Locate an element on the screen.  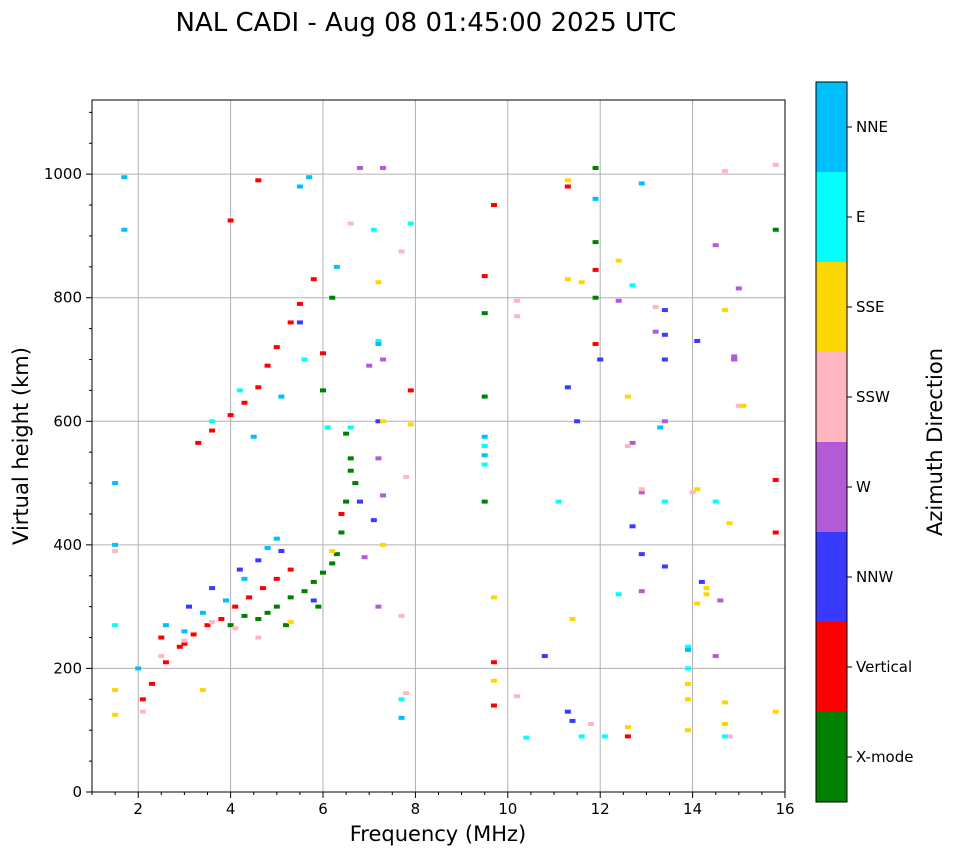
x-axis: 2 4 6 8 10 12 14 16 is located at coordinates (443, 805).